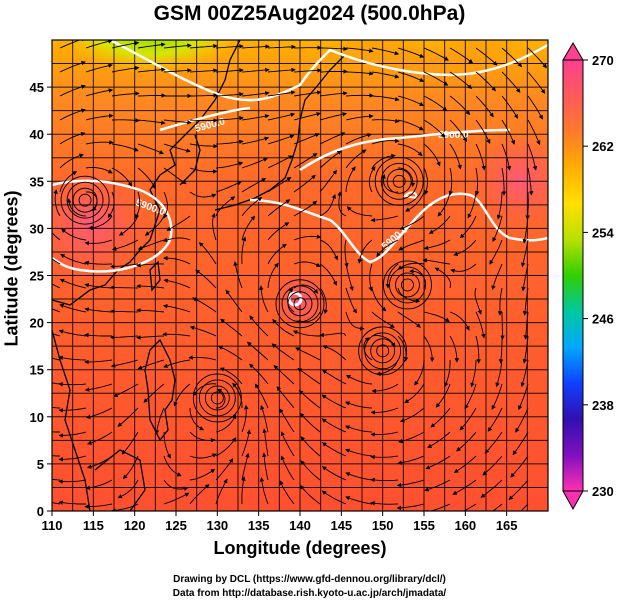 This screenshot has height=605, width=619. What do you see at coordinates (93, 525) in the screenshot?
I see `x-tick-label: 115` at bounding box center [93, 525].